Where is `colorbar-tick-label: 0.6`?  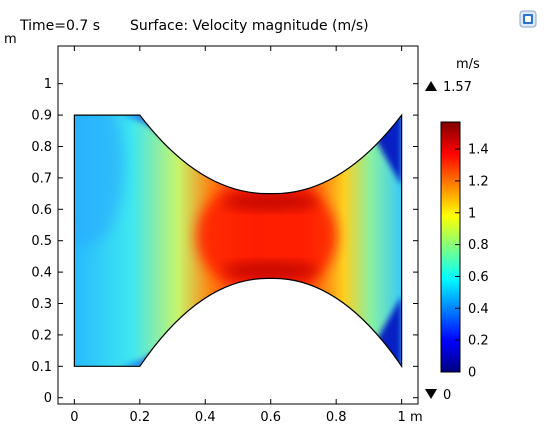 colorbar-tick-label: 0.6 is located at coordinates (478, 277).